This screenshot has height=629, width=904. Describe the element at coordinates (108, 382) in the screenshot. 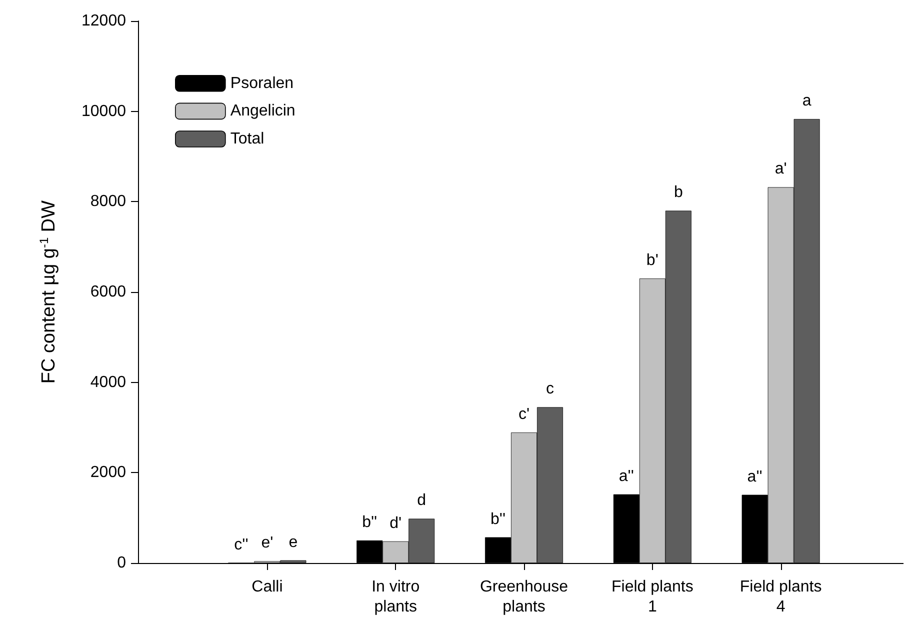

I see `y-tick-label: 4000` at that location.